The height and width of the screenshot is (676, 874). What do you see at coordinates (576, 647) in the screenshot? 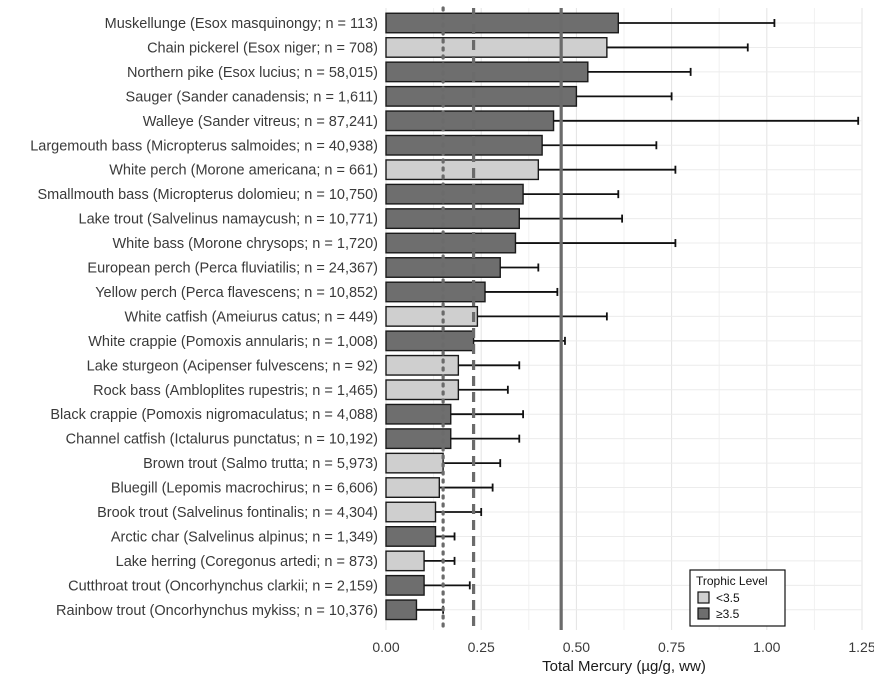
I see `x-tick-label: 0.50` at bounding box center [576, 647].